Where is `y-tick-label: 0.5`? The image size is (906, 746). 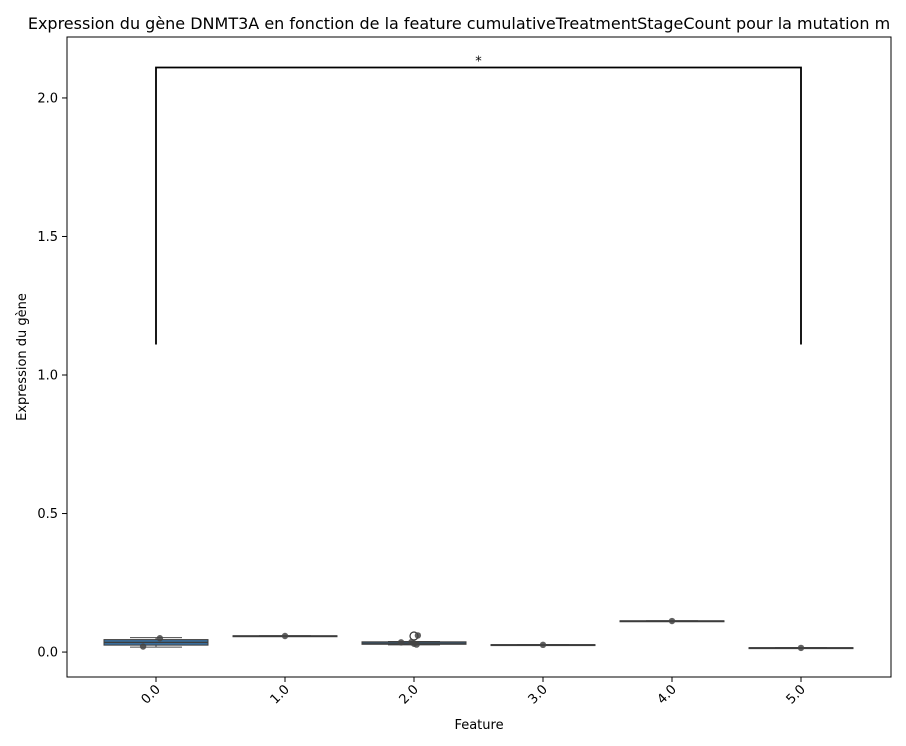
y-tick-label: 0.5 is located at coordinates (47, 514).